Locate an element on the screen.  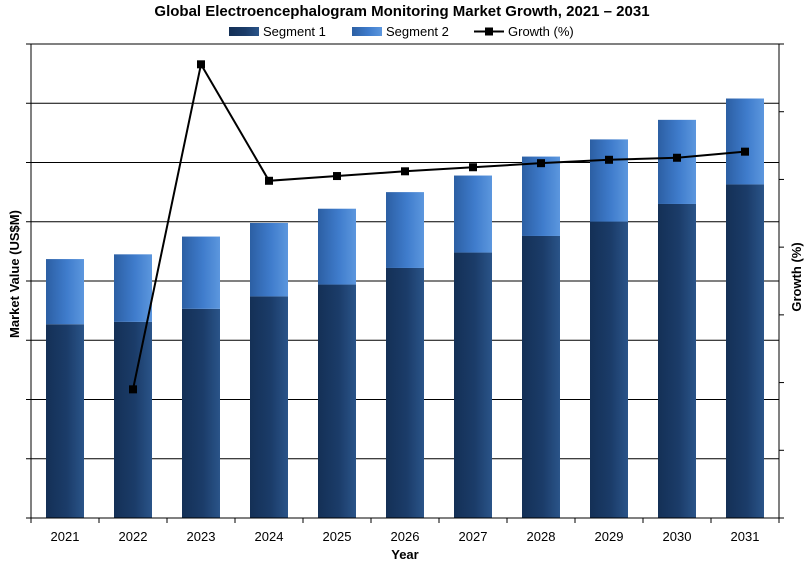
legend: Segment 1 Segment 2 Growth (%) is located at coordinates (401, 31).